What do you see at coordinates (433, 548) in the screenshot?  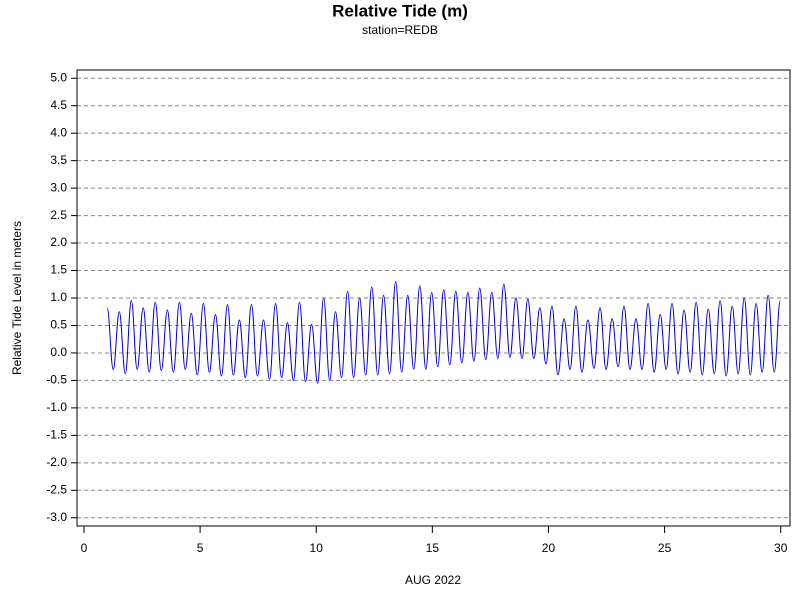 I see `x-tick-label: 15` at bounding box center [433, 548].